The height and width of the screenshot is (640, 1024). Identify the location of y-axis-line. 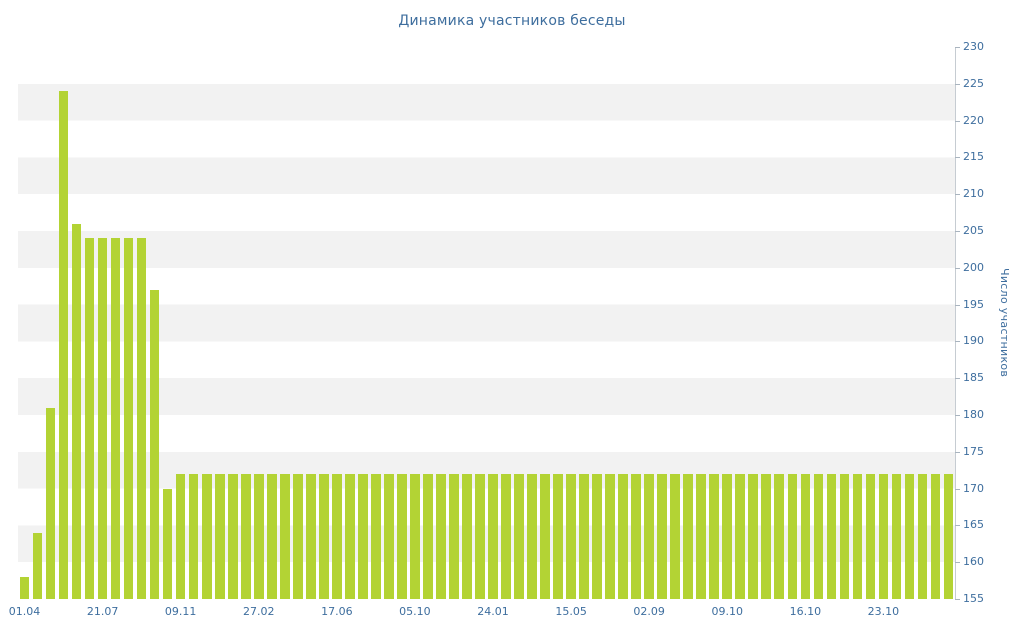
(955, 323).